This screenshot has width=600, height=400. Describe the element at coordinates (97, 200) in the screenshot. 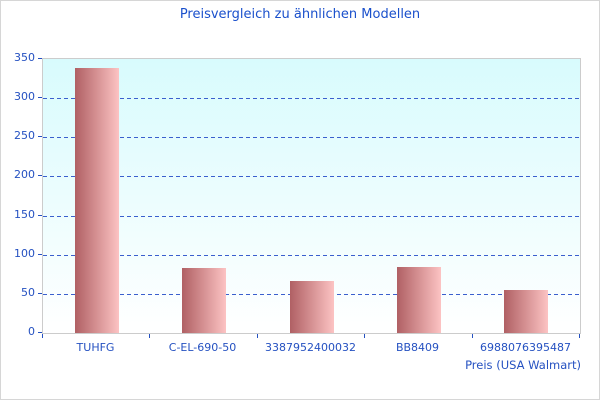

I see `bar-TUHFG` at that location.